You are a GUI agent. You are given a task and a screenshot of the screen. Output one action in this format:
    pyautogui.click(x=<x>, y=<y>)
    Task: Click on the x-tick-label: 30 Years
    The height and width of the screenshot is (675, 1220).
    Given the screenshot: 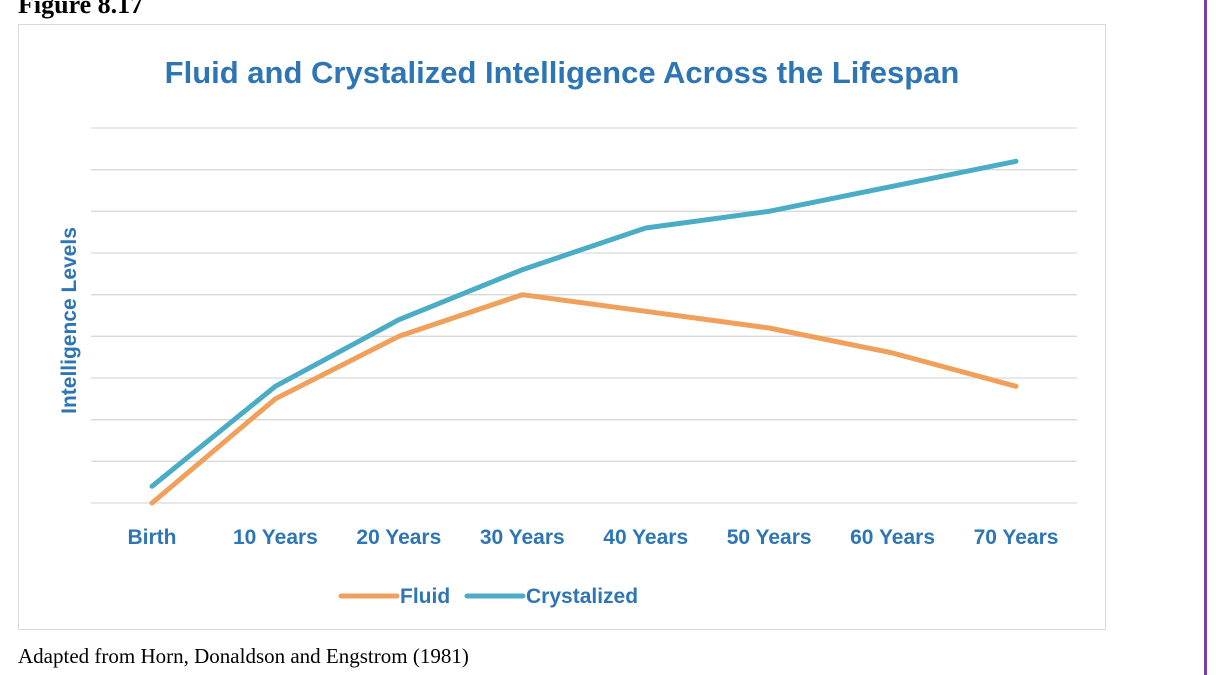 What is the action you would take?
    pyautogui.click(x=522, y=537)
    